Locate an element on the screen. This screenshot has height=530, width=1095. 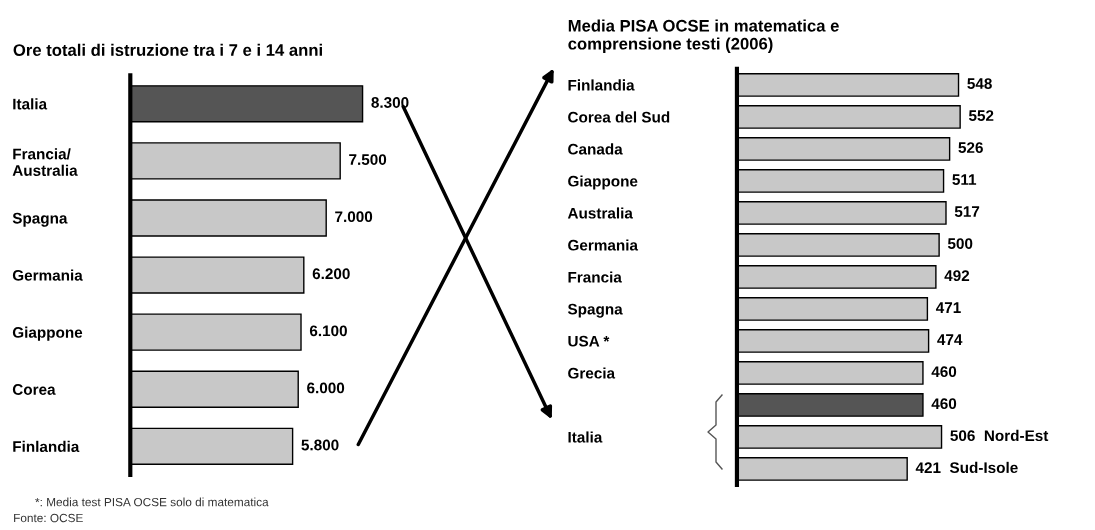
data-label: 506 Nord-Est is located at coordinates (999, 435).